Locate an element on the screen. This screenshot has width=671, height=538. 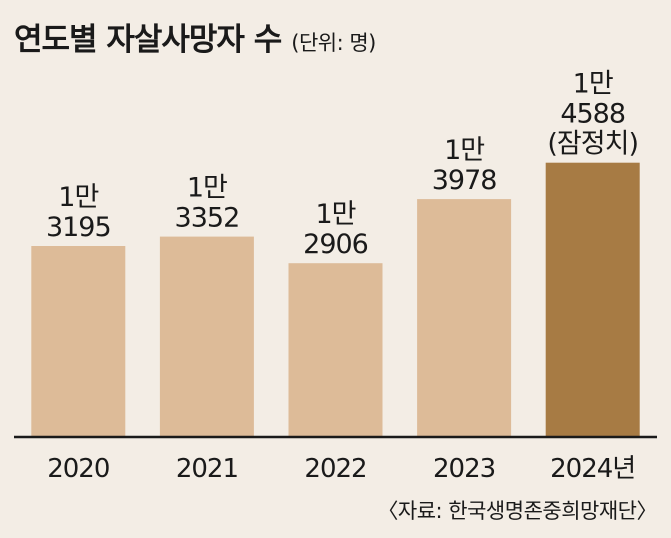
unit-note: (단위: 명) is located at coordinates (333, 43).